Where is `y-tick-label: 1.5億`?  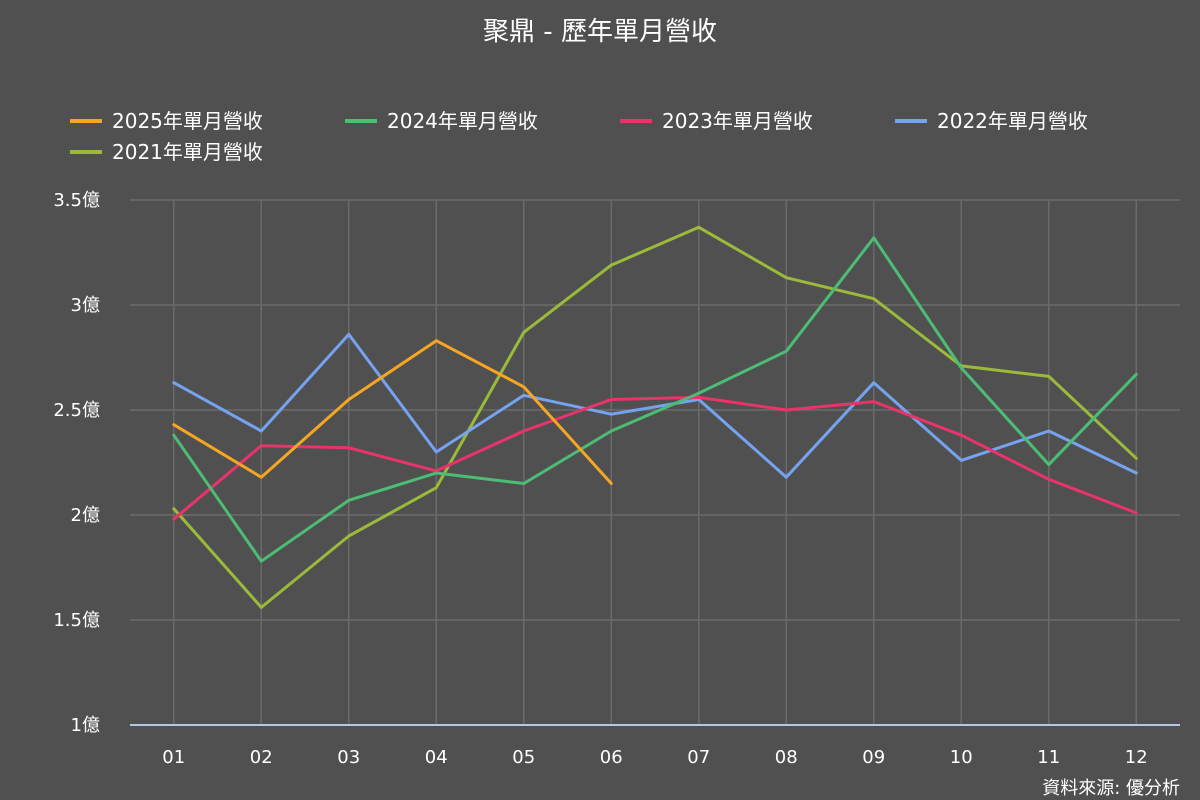
y-tick-label: 1.5億 is located at coordinates (76, 620).